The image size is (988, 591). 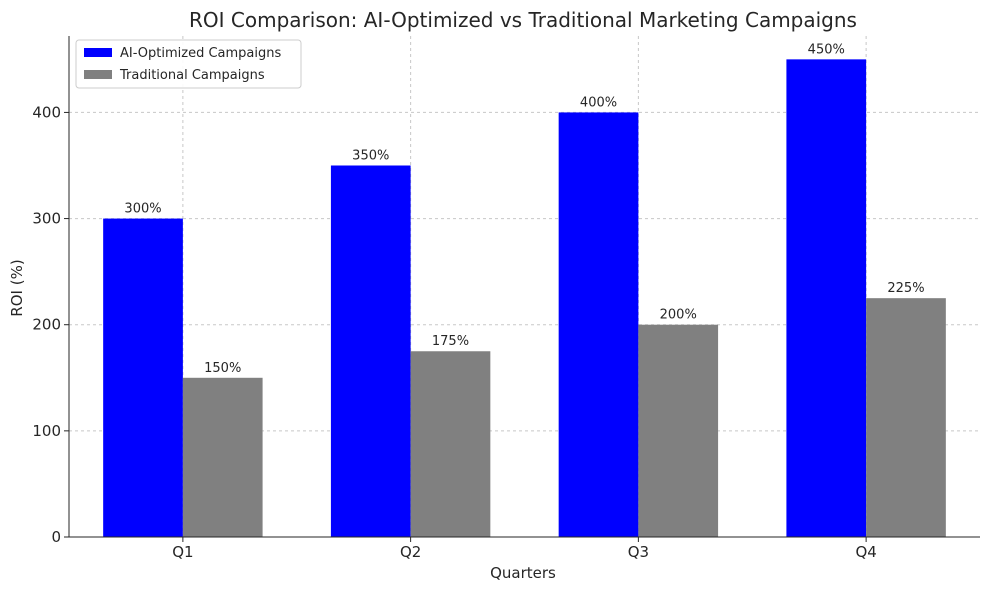 I want to click on bar-traditional-q1, so click(x=222, y=457).